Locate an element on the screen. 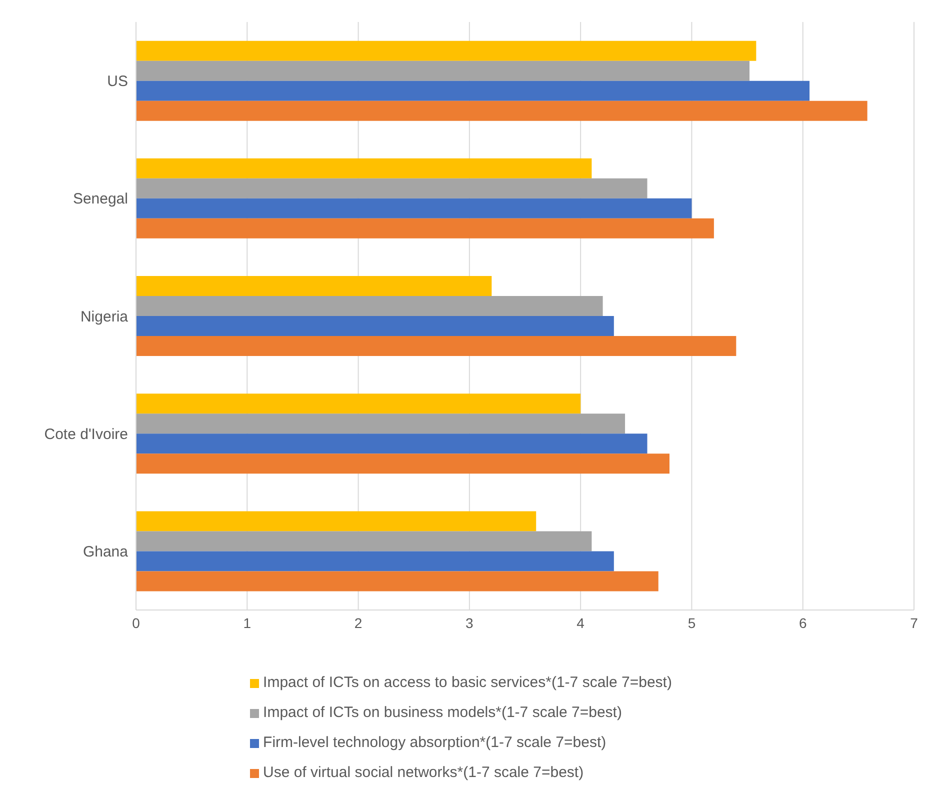  x-tick-label: 5 is located at coordinates (692, 622).